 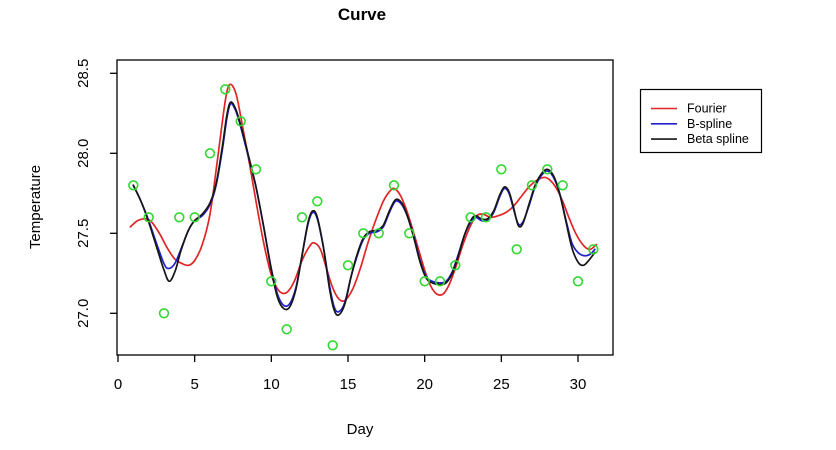 What do you see at coordinates (360, 429) in the screenshot?
I see `x-axis-label: Day` at bounding box center [360, 429].